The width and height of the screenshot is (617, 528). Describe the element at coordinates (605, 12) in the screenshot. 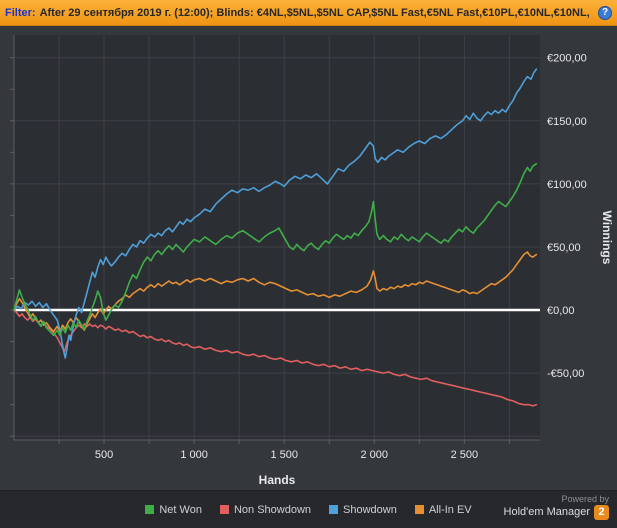

I see `question-mark-icon: ?` at that location.